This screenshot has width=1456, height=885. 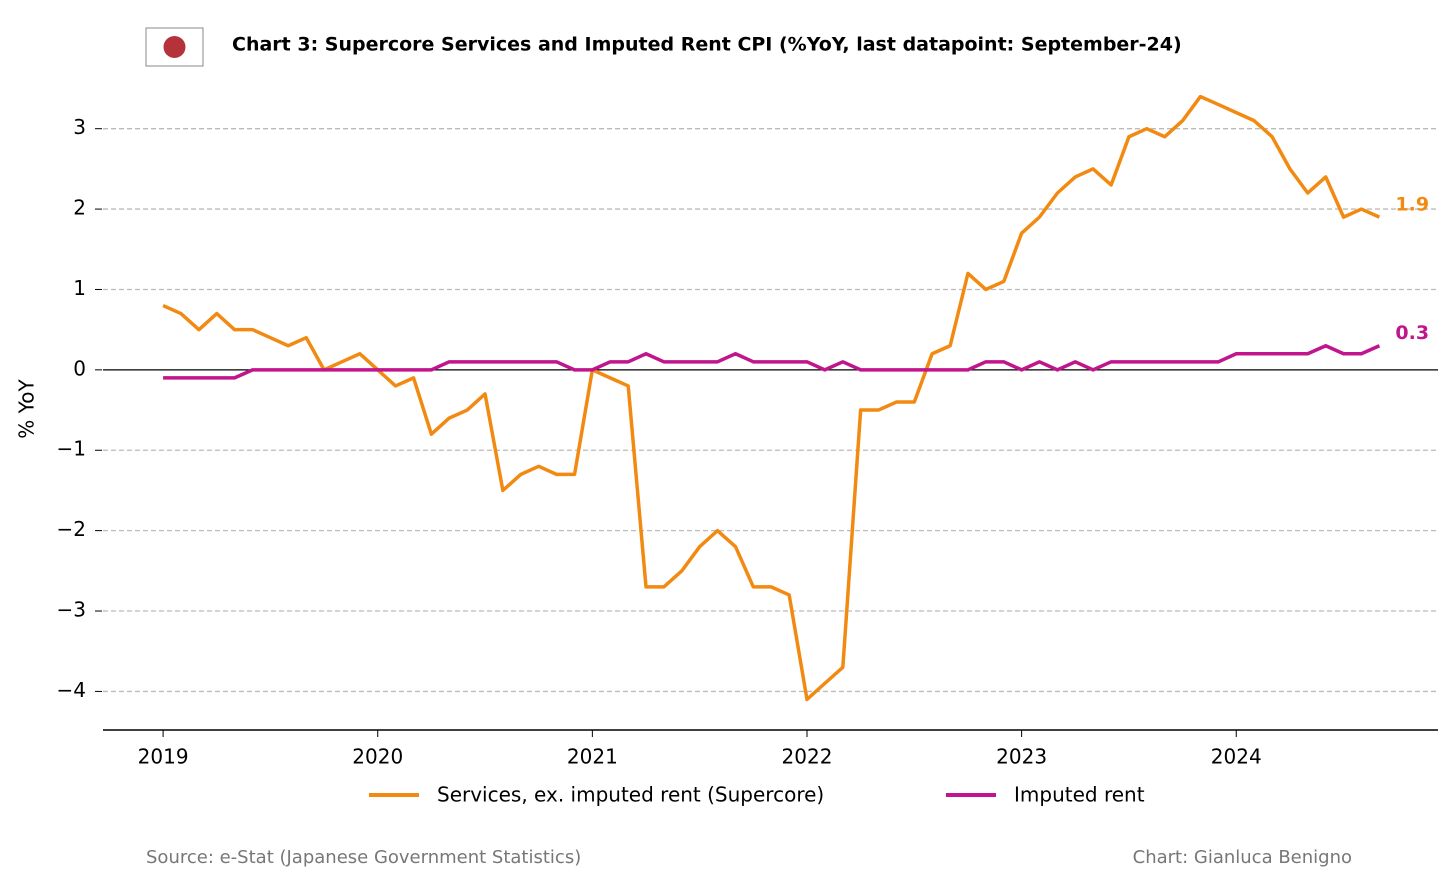 I want to click on y-tick-label: 3, so click(x=79, y=127).